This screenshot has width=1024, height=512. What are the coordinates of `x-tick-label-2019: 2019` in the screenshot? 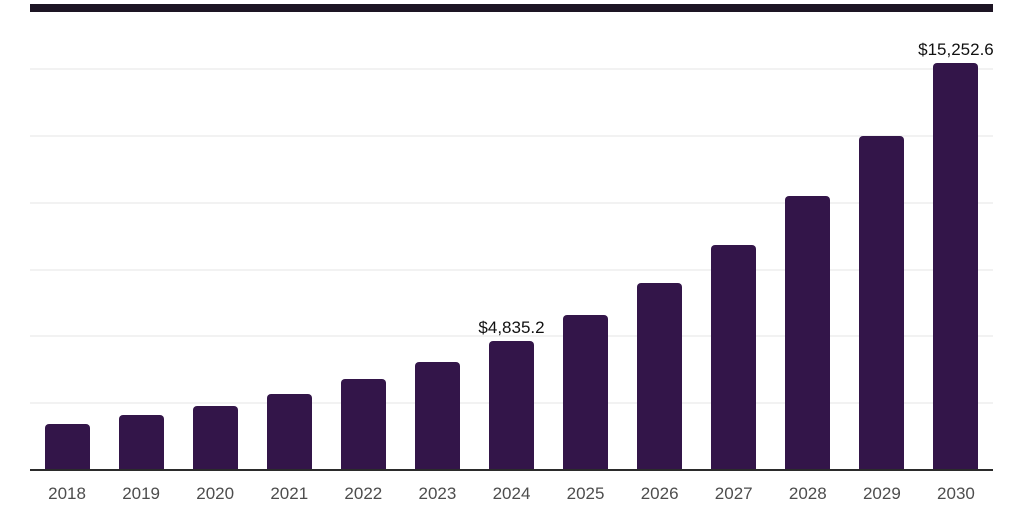 It's located at (141, 493).